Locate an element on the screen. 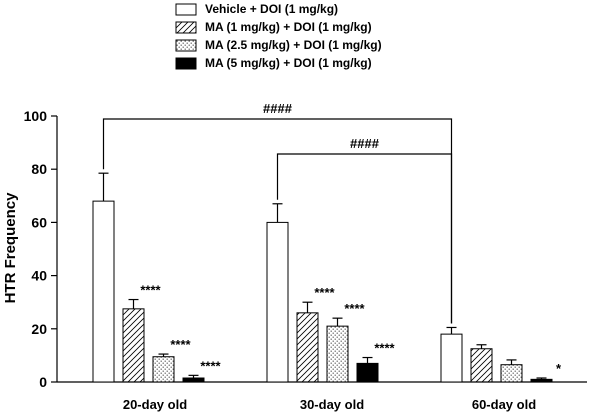 Image resolution: width=597 pixels, height=412 pixels. y-axis-label: HTR Frequency is located at coordinates (10, 248).